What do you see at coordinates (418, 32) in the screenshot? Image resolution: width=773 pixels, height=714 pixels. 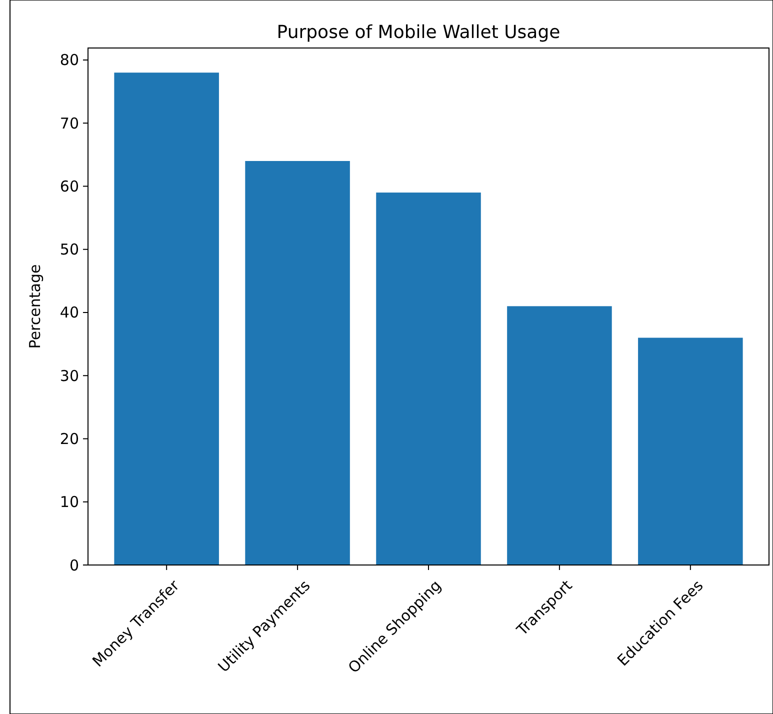 I see `chart-title: Purpose of Mobile Wallet Usage` at bounding box center [418, 32].